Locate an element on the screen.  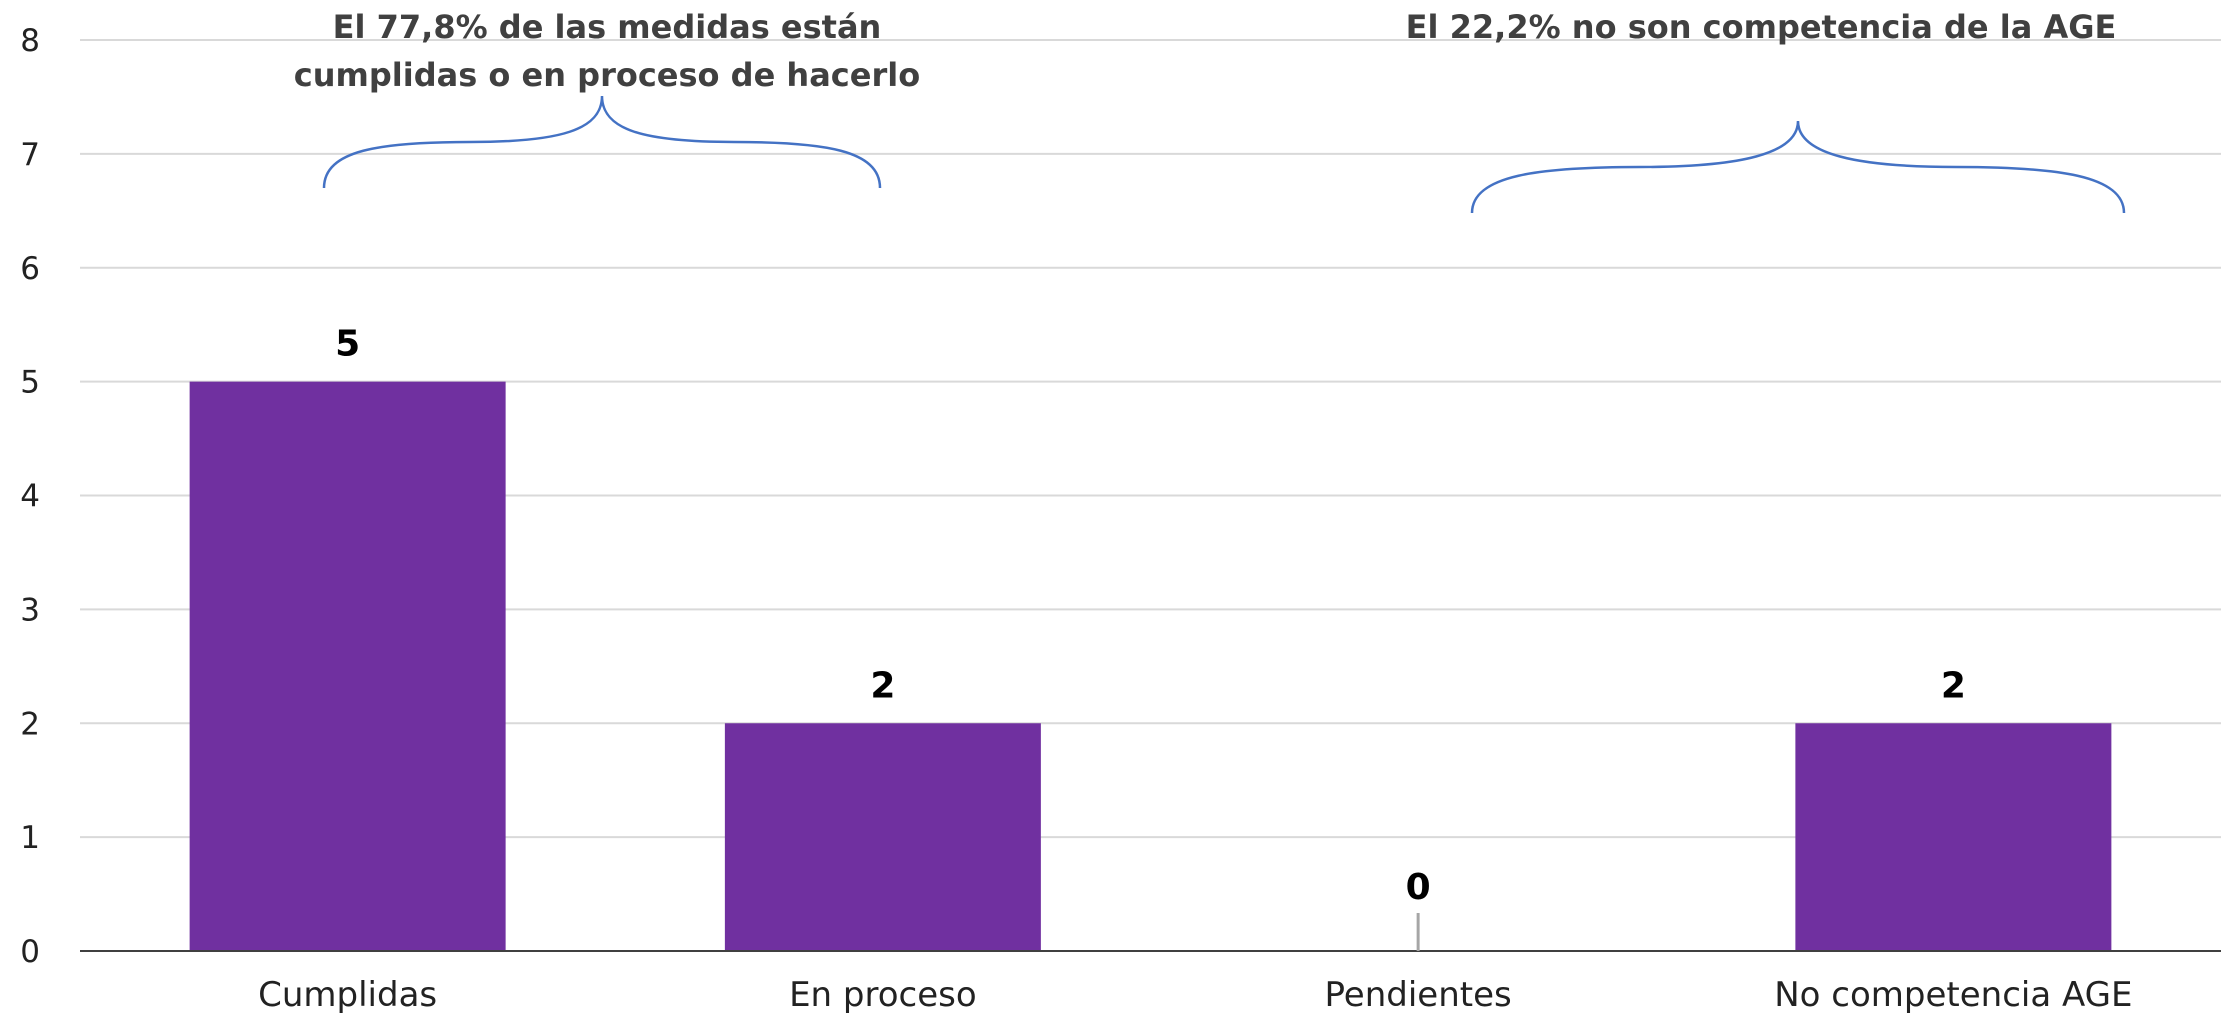
annotation-left-line-2: cumplidas o en proceso de hacerlo is located at coordinates (607, 75).